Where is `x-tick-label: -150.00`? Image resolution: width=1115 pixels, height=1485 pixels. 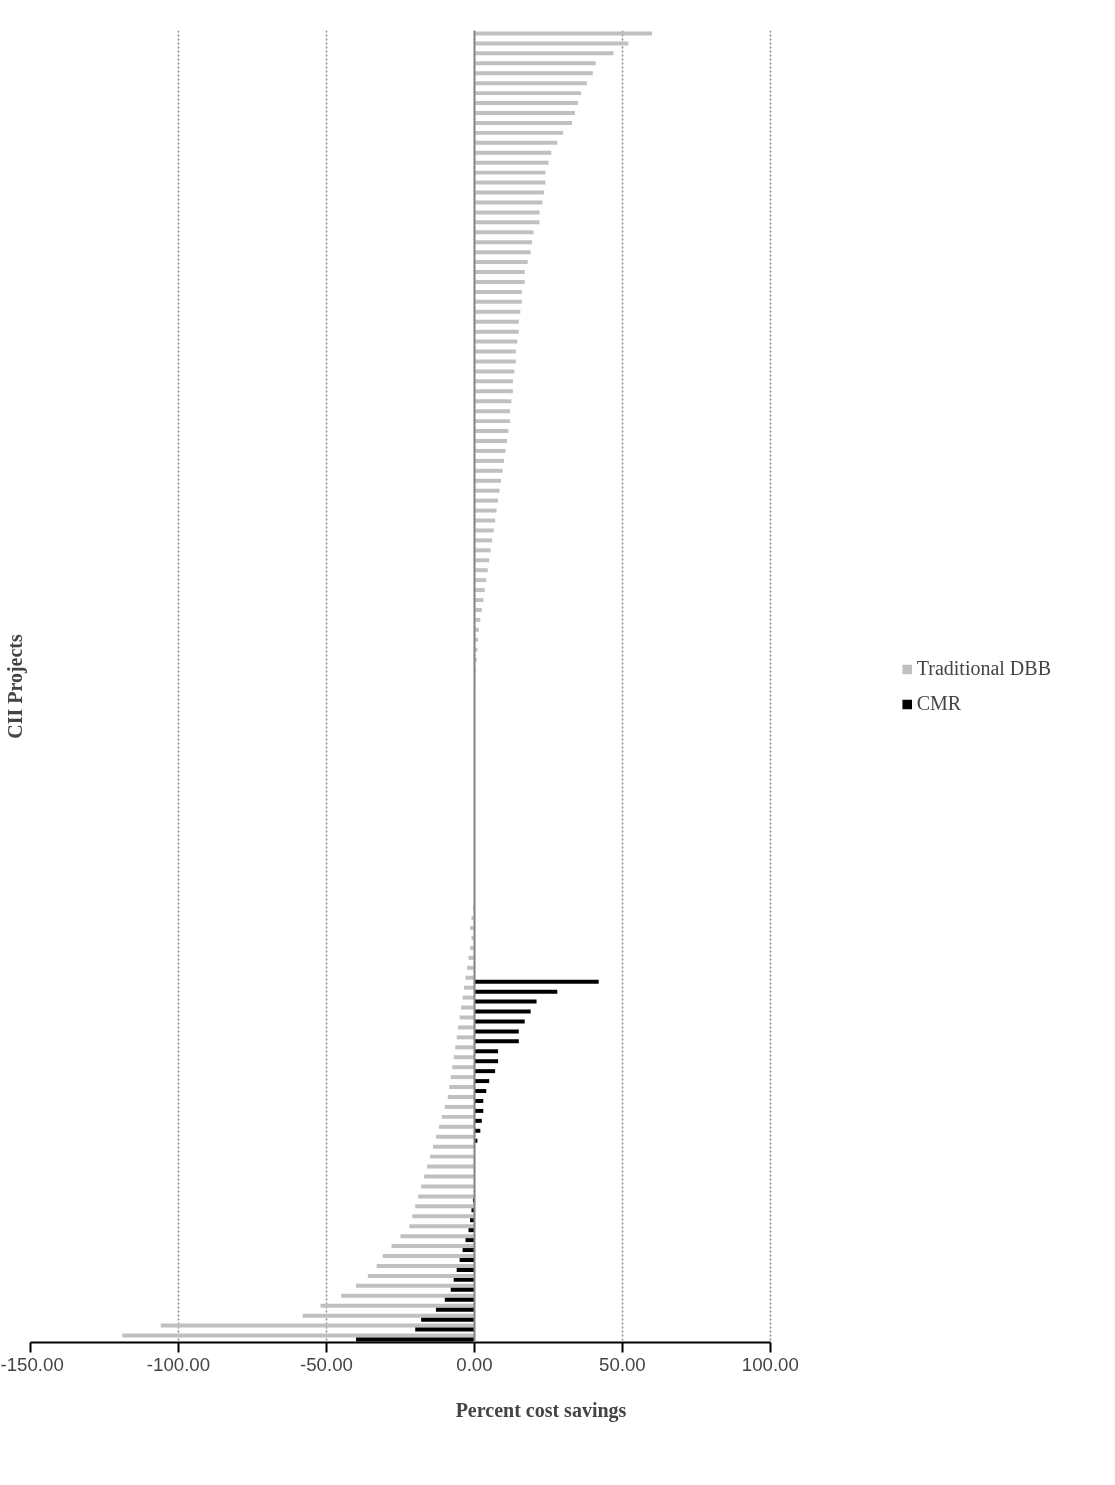 x-tick-label: -150.00 is located at coordinates (32, 1364).